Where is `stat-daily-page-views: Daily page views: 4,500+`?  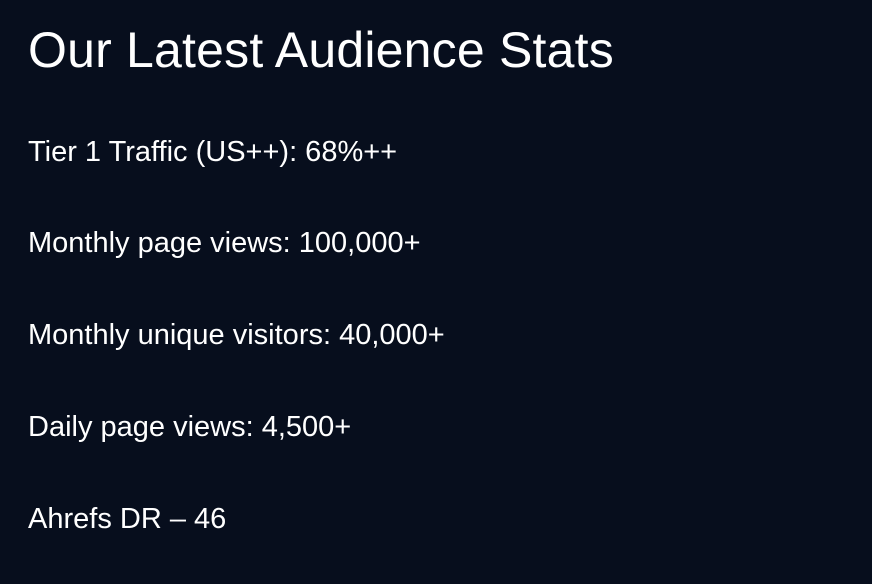 stat-daily-page-views: Daily page views: 4,500+ is located at coordinates (190, 427).